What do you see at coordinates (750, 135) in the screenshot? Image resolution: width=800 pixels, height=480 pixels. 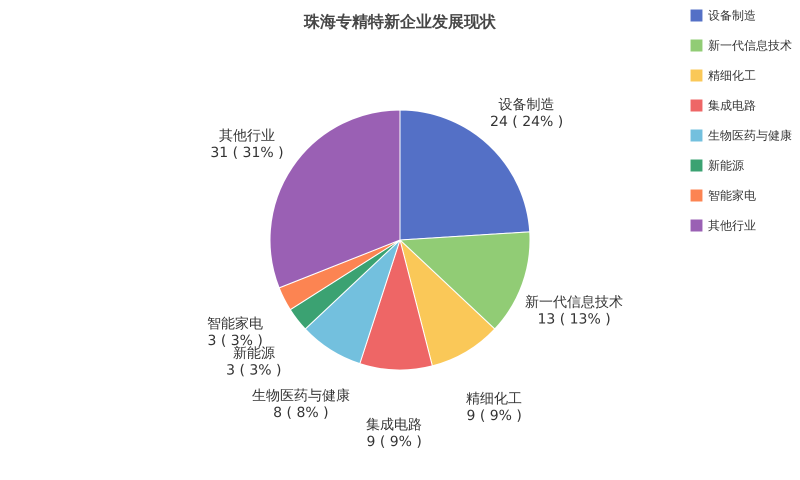 I see `legend-label: 生物医药与健康` at bounding box center [750, 135].